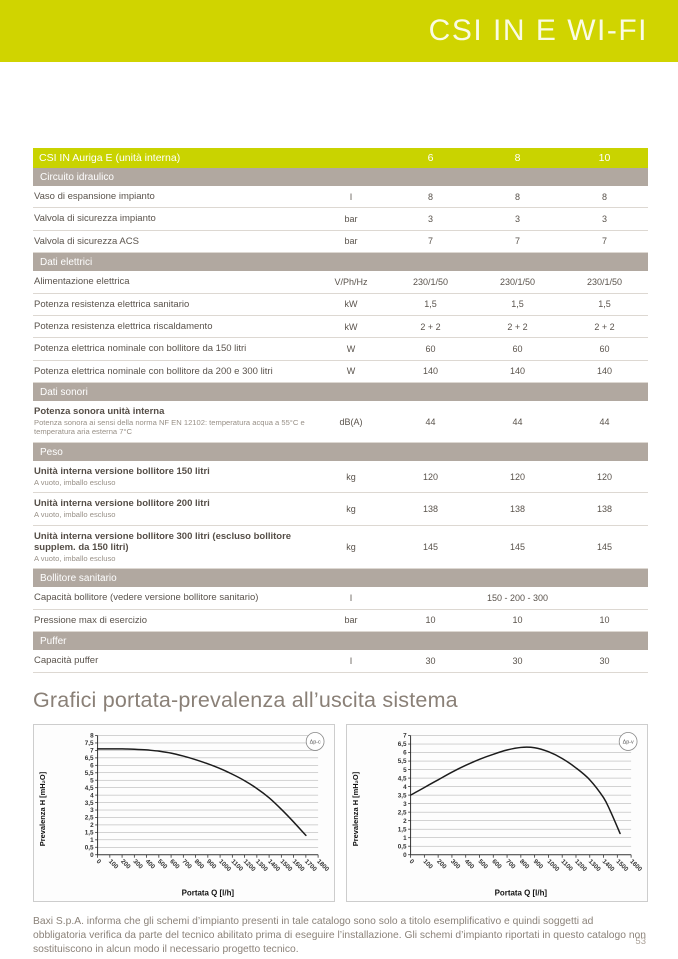 The height and width of the screenshot is (959, 678). I want to click on svg-text: 1,5, so click(402, 829).